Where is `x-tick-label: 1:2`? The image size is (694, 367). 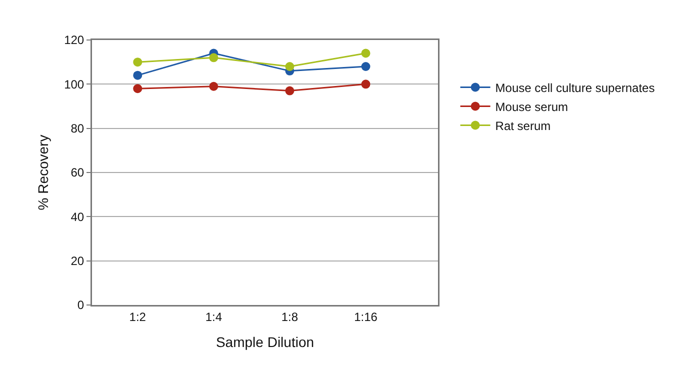 x-tick-label: 1:2 is located at coordinates (137, 317).